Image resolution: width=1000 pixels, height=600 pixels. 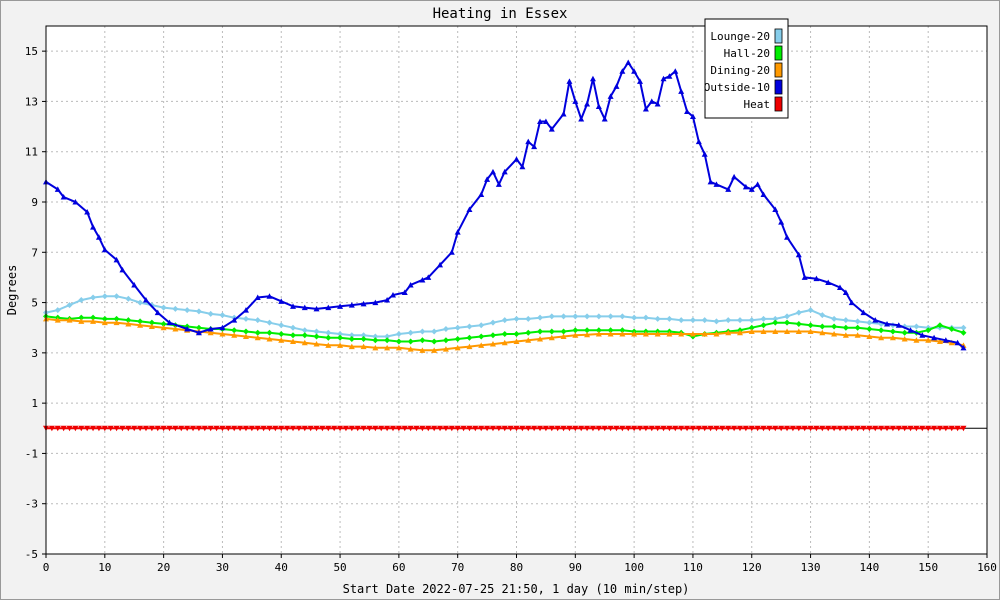 What do you see at coordinates (737, 87) in the screenshot?
I see `legend-label: Outside-10` at bounding box center [737, 87].